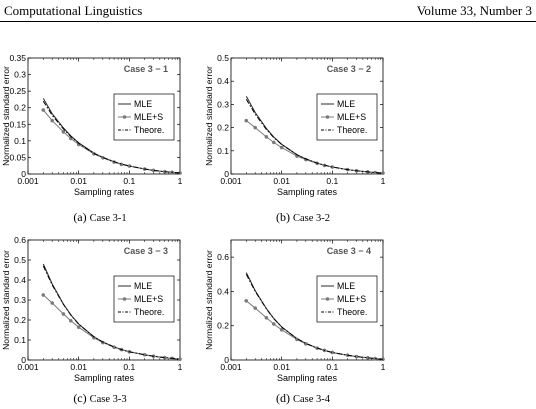 Image resolution: width=536 pixels, height=409 pixels. I want to click on caption-label: (c), so click(80, 398).